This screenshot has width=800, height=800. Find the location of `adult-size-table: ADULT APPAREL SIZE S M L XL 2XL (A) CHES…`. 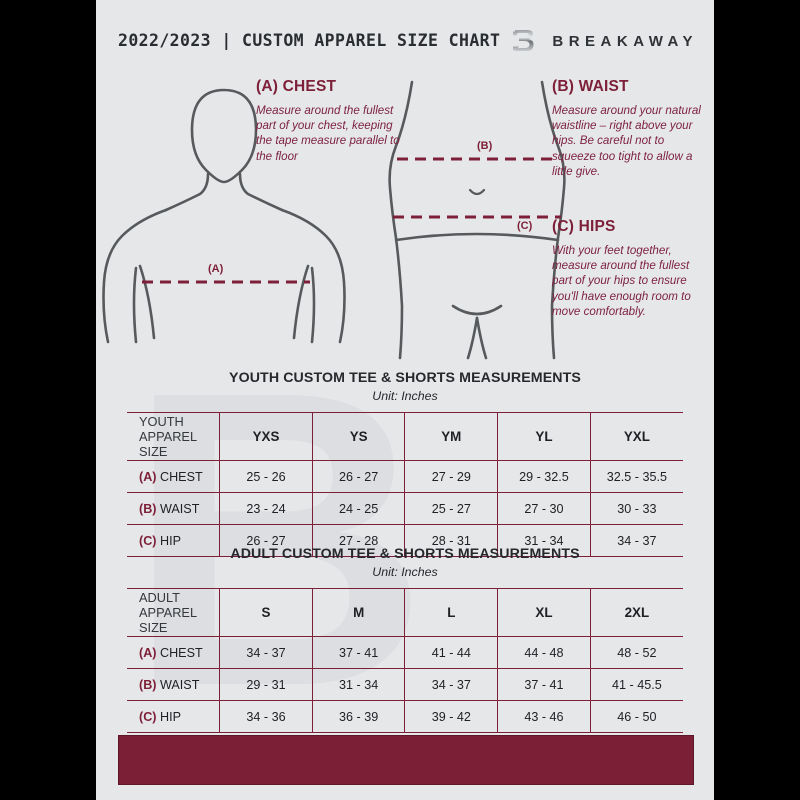

adult-size-table: ADULT APPAREL SIZE S M L XL 2XL (A) CHES… is located at coordinates (405, 660).